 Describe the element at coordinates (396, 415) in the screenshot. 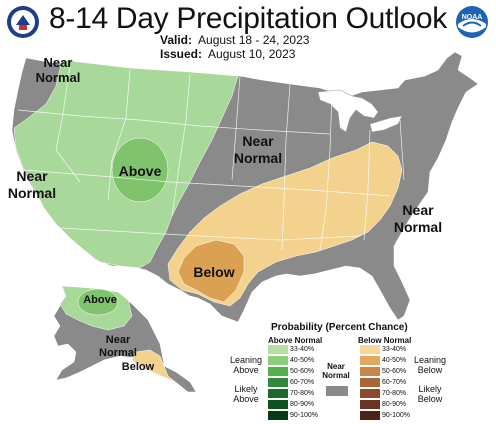

I see `legend-below-bin-label-6: 90-100%` at that location.